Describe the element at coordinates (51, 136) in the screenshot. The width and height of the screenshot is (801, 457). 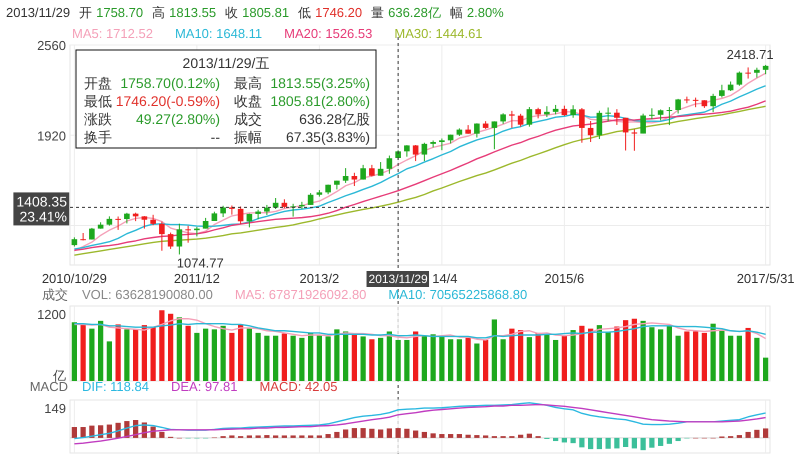
I see `y-tick-label: 1920` at that location.